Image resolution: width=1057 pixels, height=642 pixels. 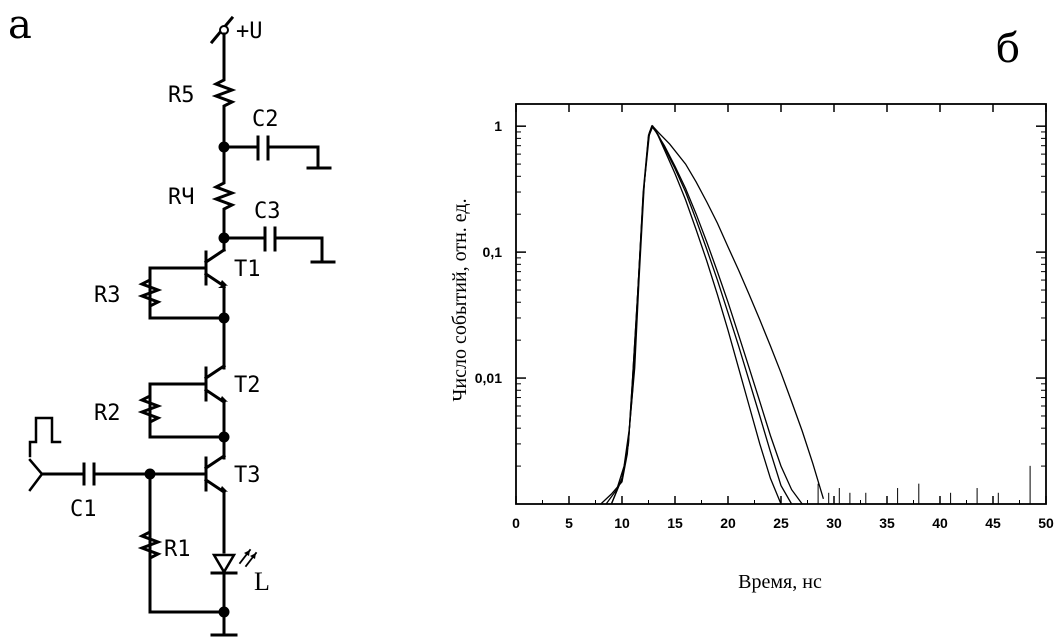 What do you see at coordinates (215, 372) in the screenshot?
I see `transistor-t2-collector` at bounding box center [215, 372].